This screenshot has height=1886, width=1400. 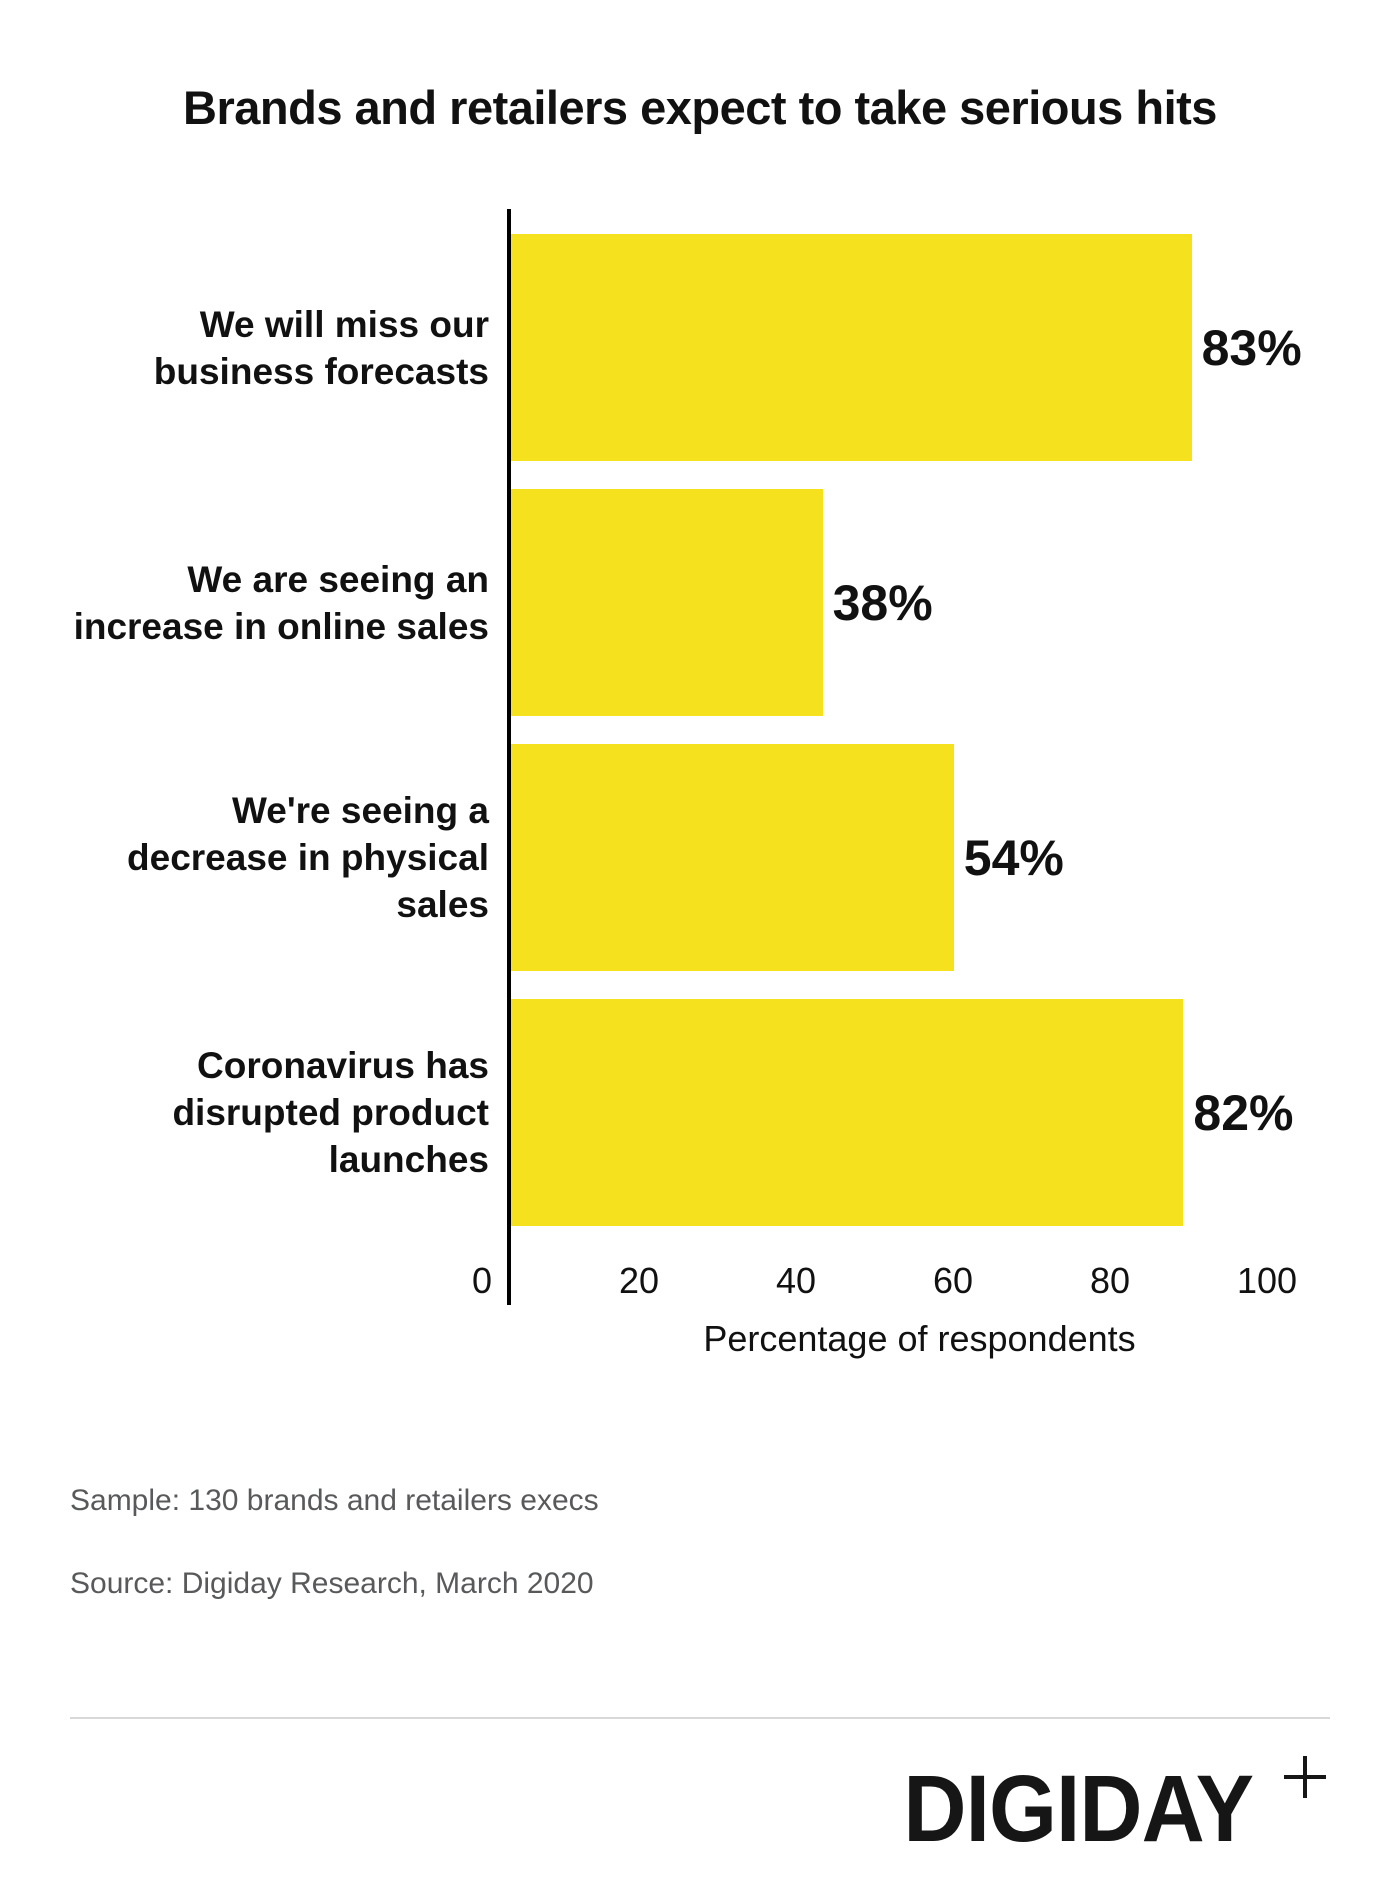 What do you see at coordinates (408, 1159) in the screenshot?
I see `category-label-line: launches` at bounding box center [408, 1159].